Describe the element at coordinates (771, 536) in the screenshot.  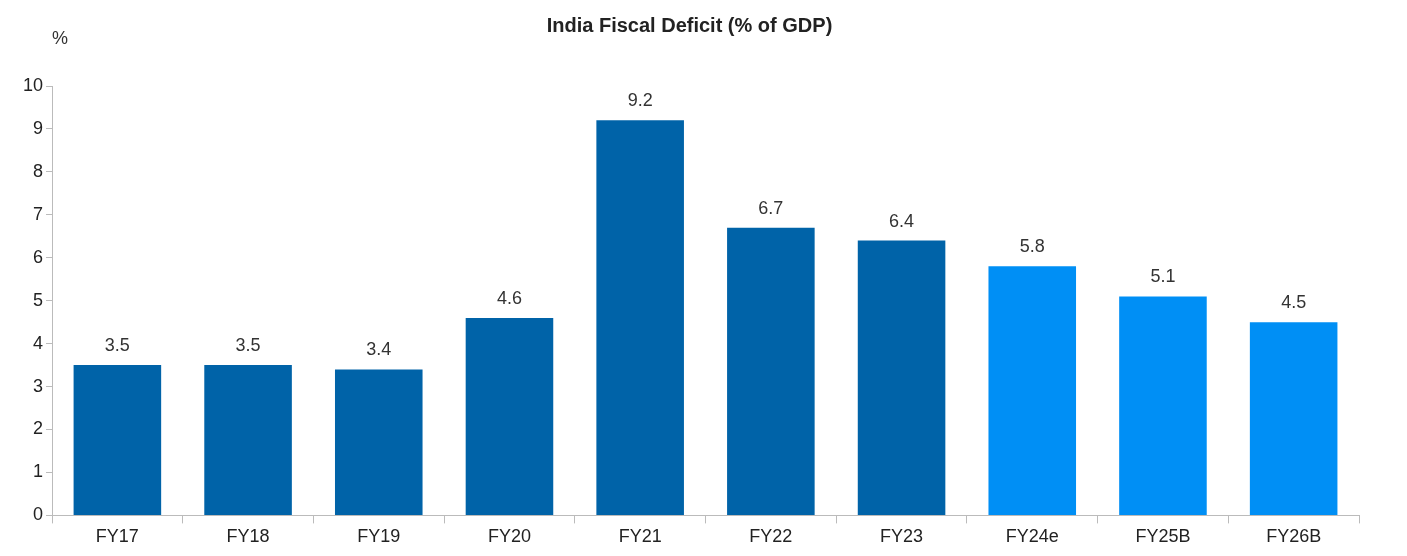
I see `x-tick-label: FY22` at that location.